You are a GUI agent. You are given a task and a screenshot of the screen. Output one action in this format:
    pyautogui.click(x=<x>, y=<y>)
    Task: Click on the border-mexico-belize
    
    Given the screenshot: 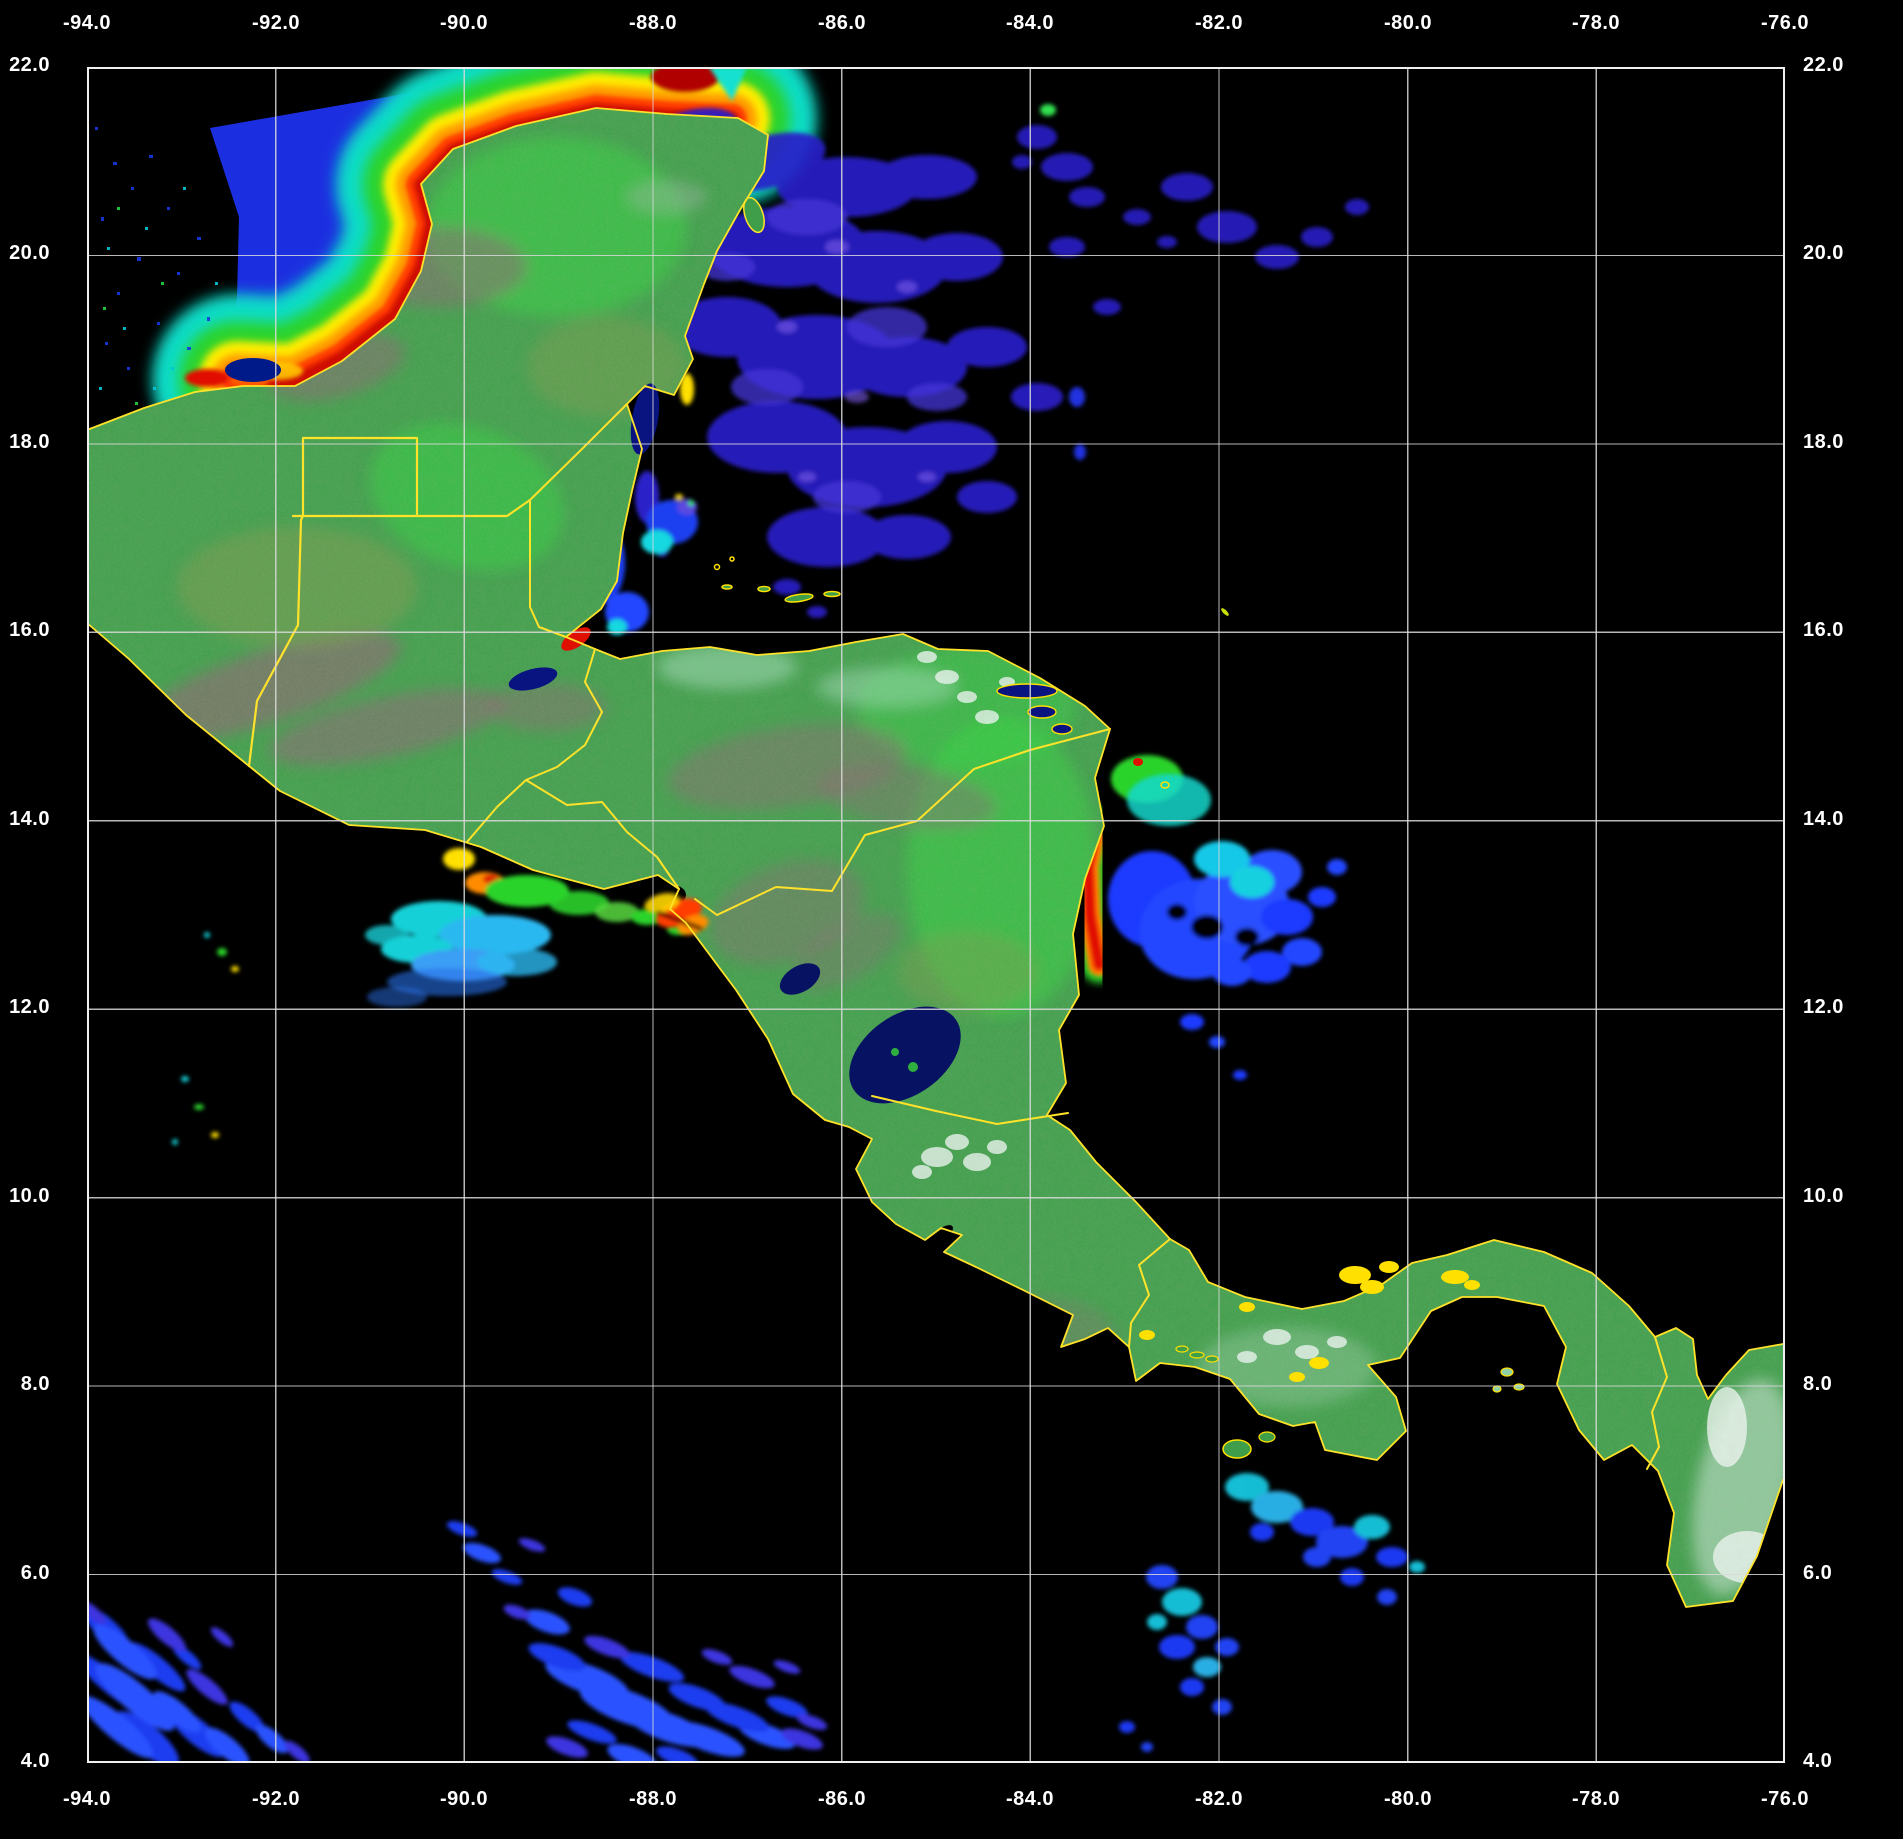 What is the action you would take?
    pyautogui.click(x=578, y=452)
    